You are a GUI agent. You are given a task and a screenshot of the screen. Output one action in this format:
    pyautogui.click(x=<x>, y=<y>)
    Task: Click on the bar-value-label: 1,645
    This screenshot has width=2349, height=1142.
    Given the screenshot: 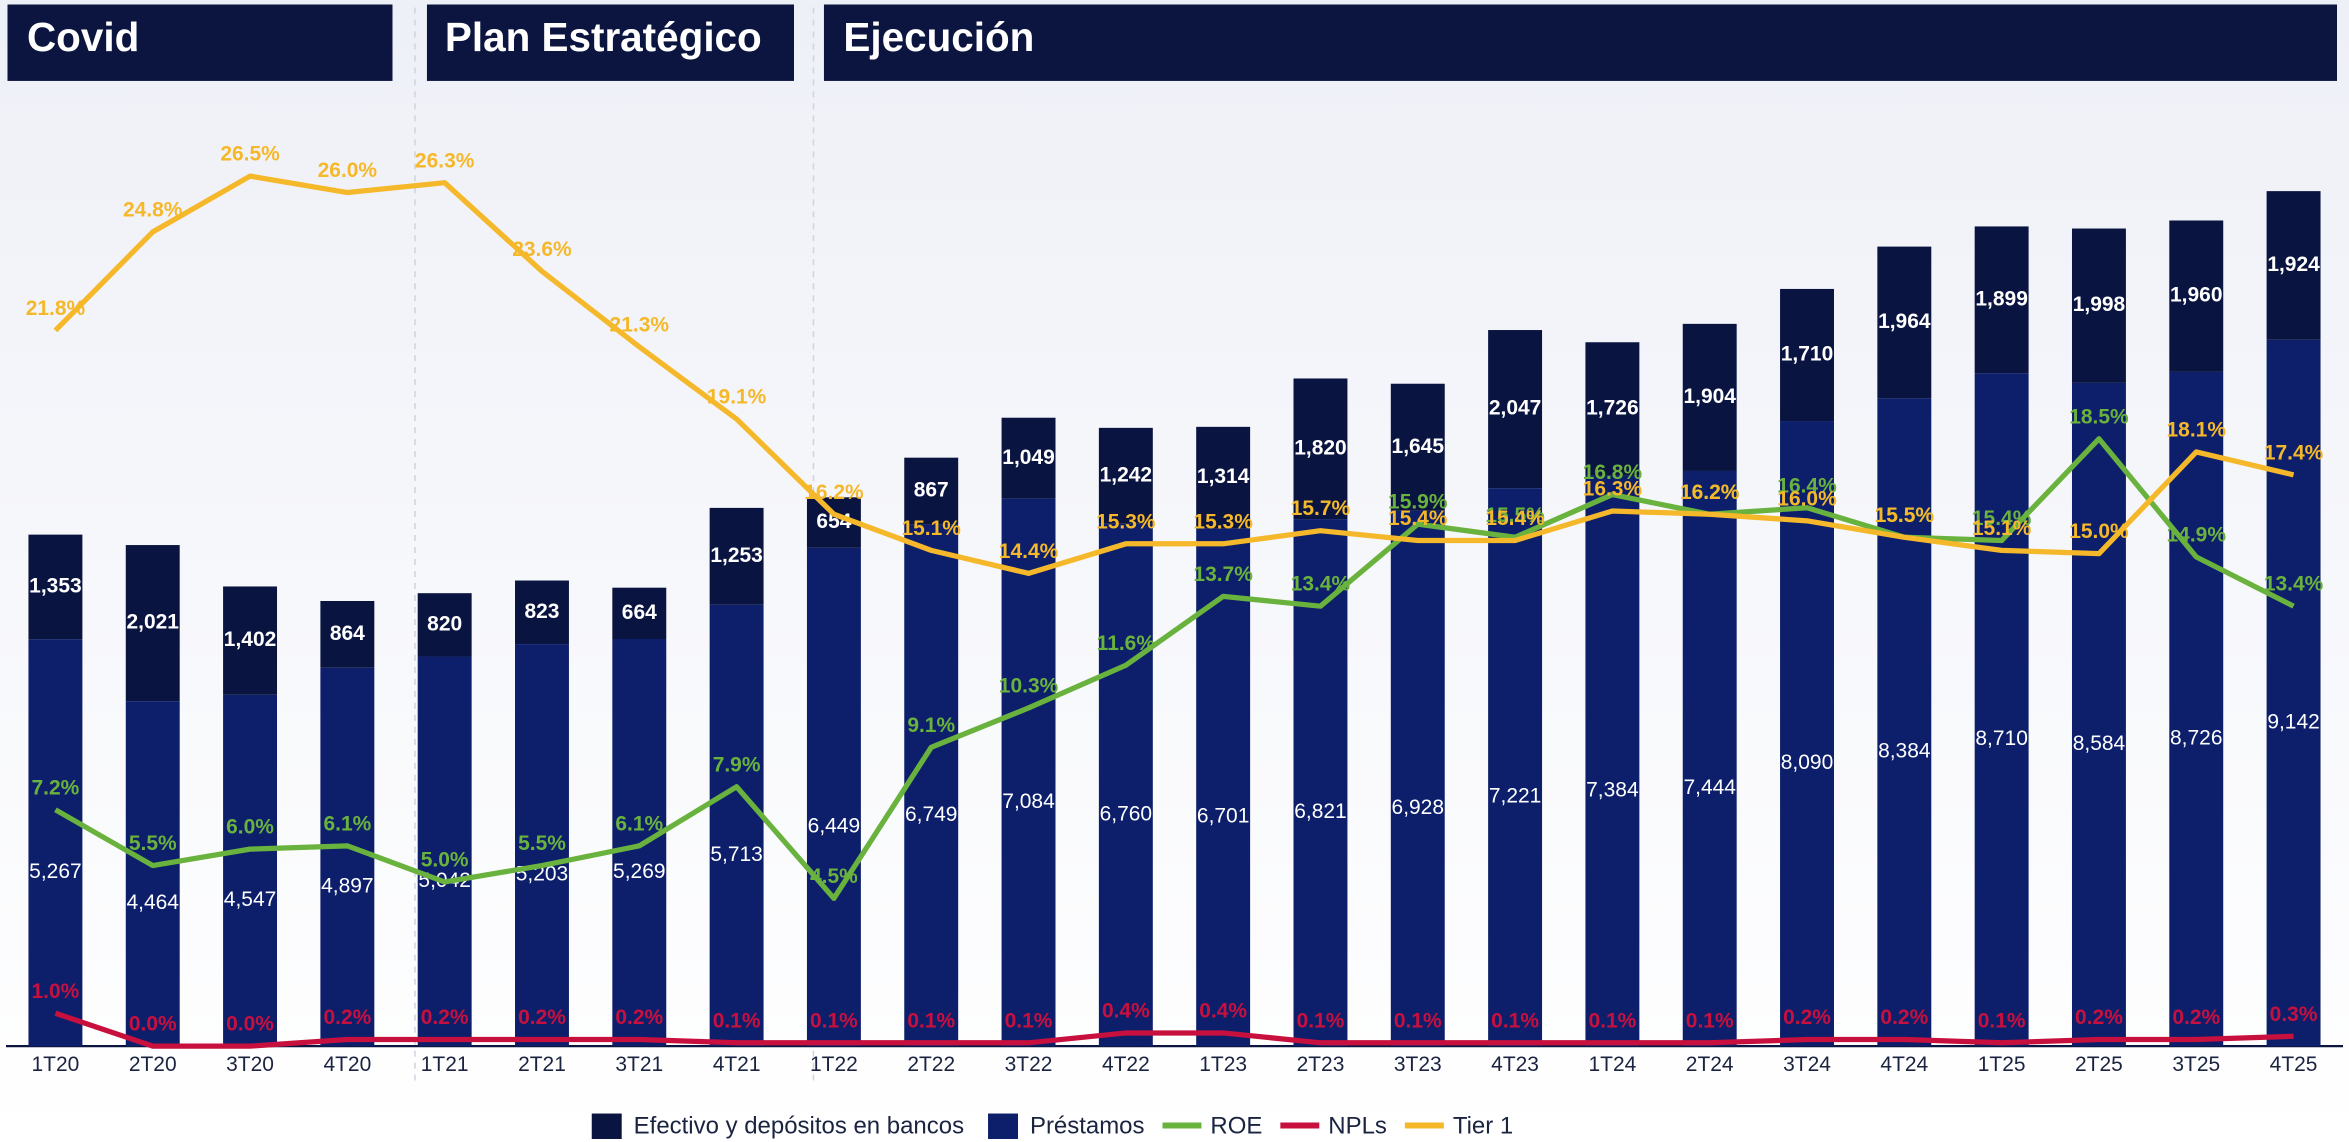 What is the action you would take?
    pyautogui.click(x=1418, y=446)
    